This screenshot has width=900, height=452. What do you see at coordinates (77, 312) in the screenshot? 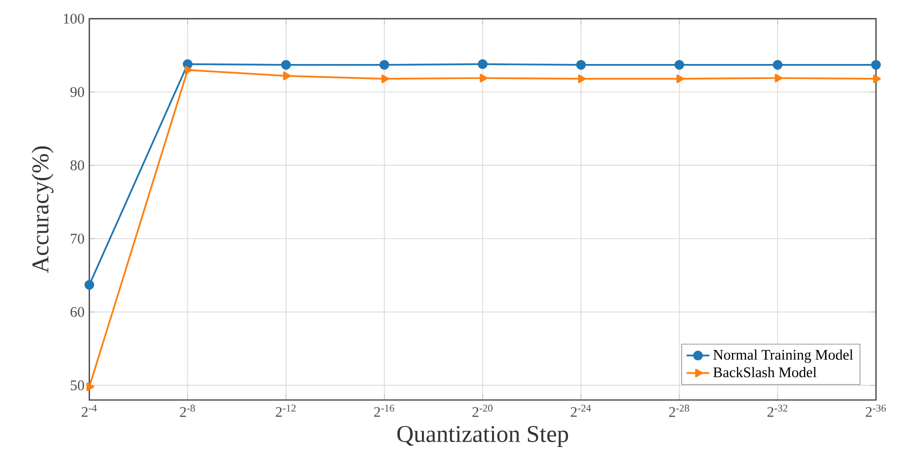
I see `y-tick-label: 60` at bounding box center [77, 312].